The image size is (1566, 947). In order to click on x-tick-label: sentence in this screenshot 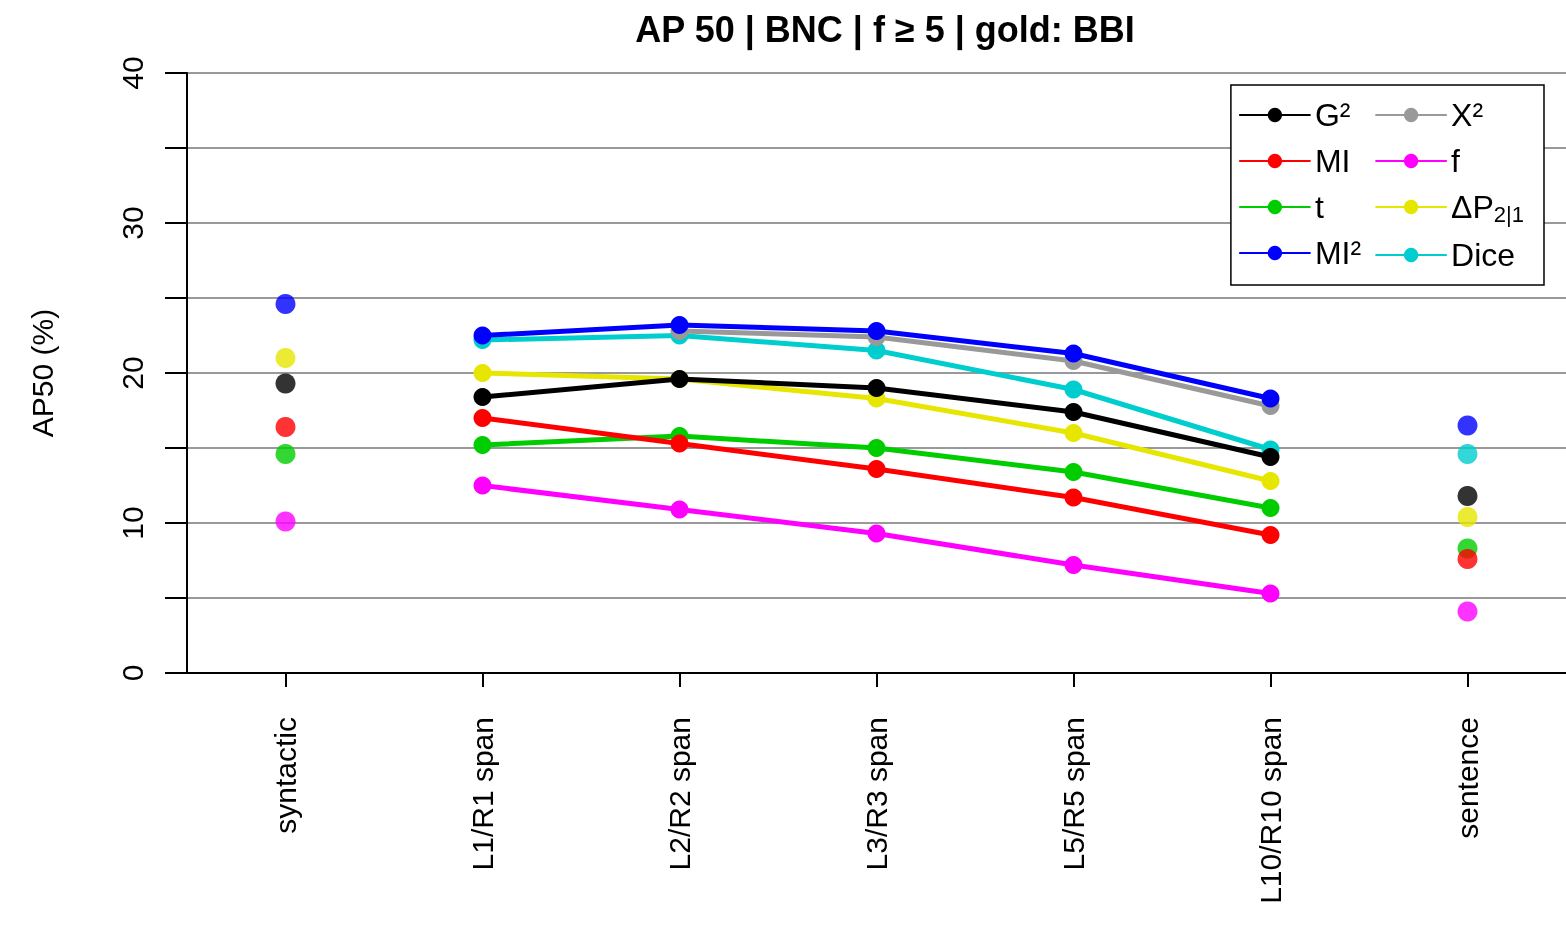, I will do `click(1467, 778)`.